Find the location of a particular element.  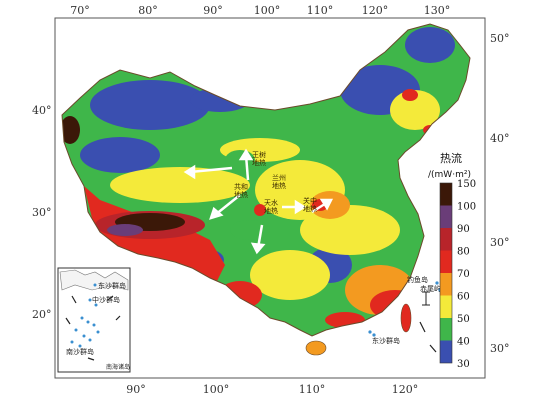

annotation-wangshu-l1: 王树 is located at coordinates (259, 154).